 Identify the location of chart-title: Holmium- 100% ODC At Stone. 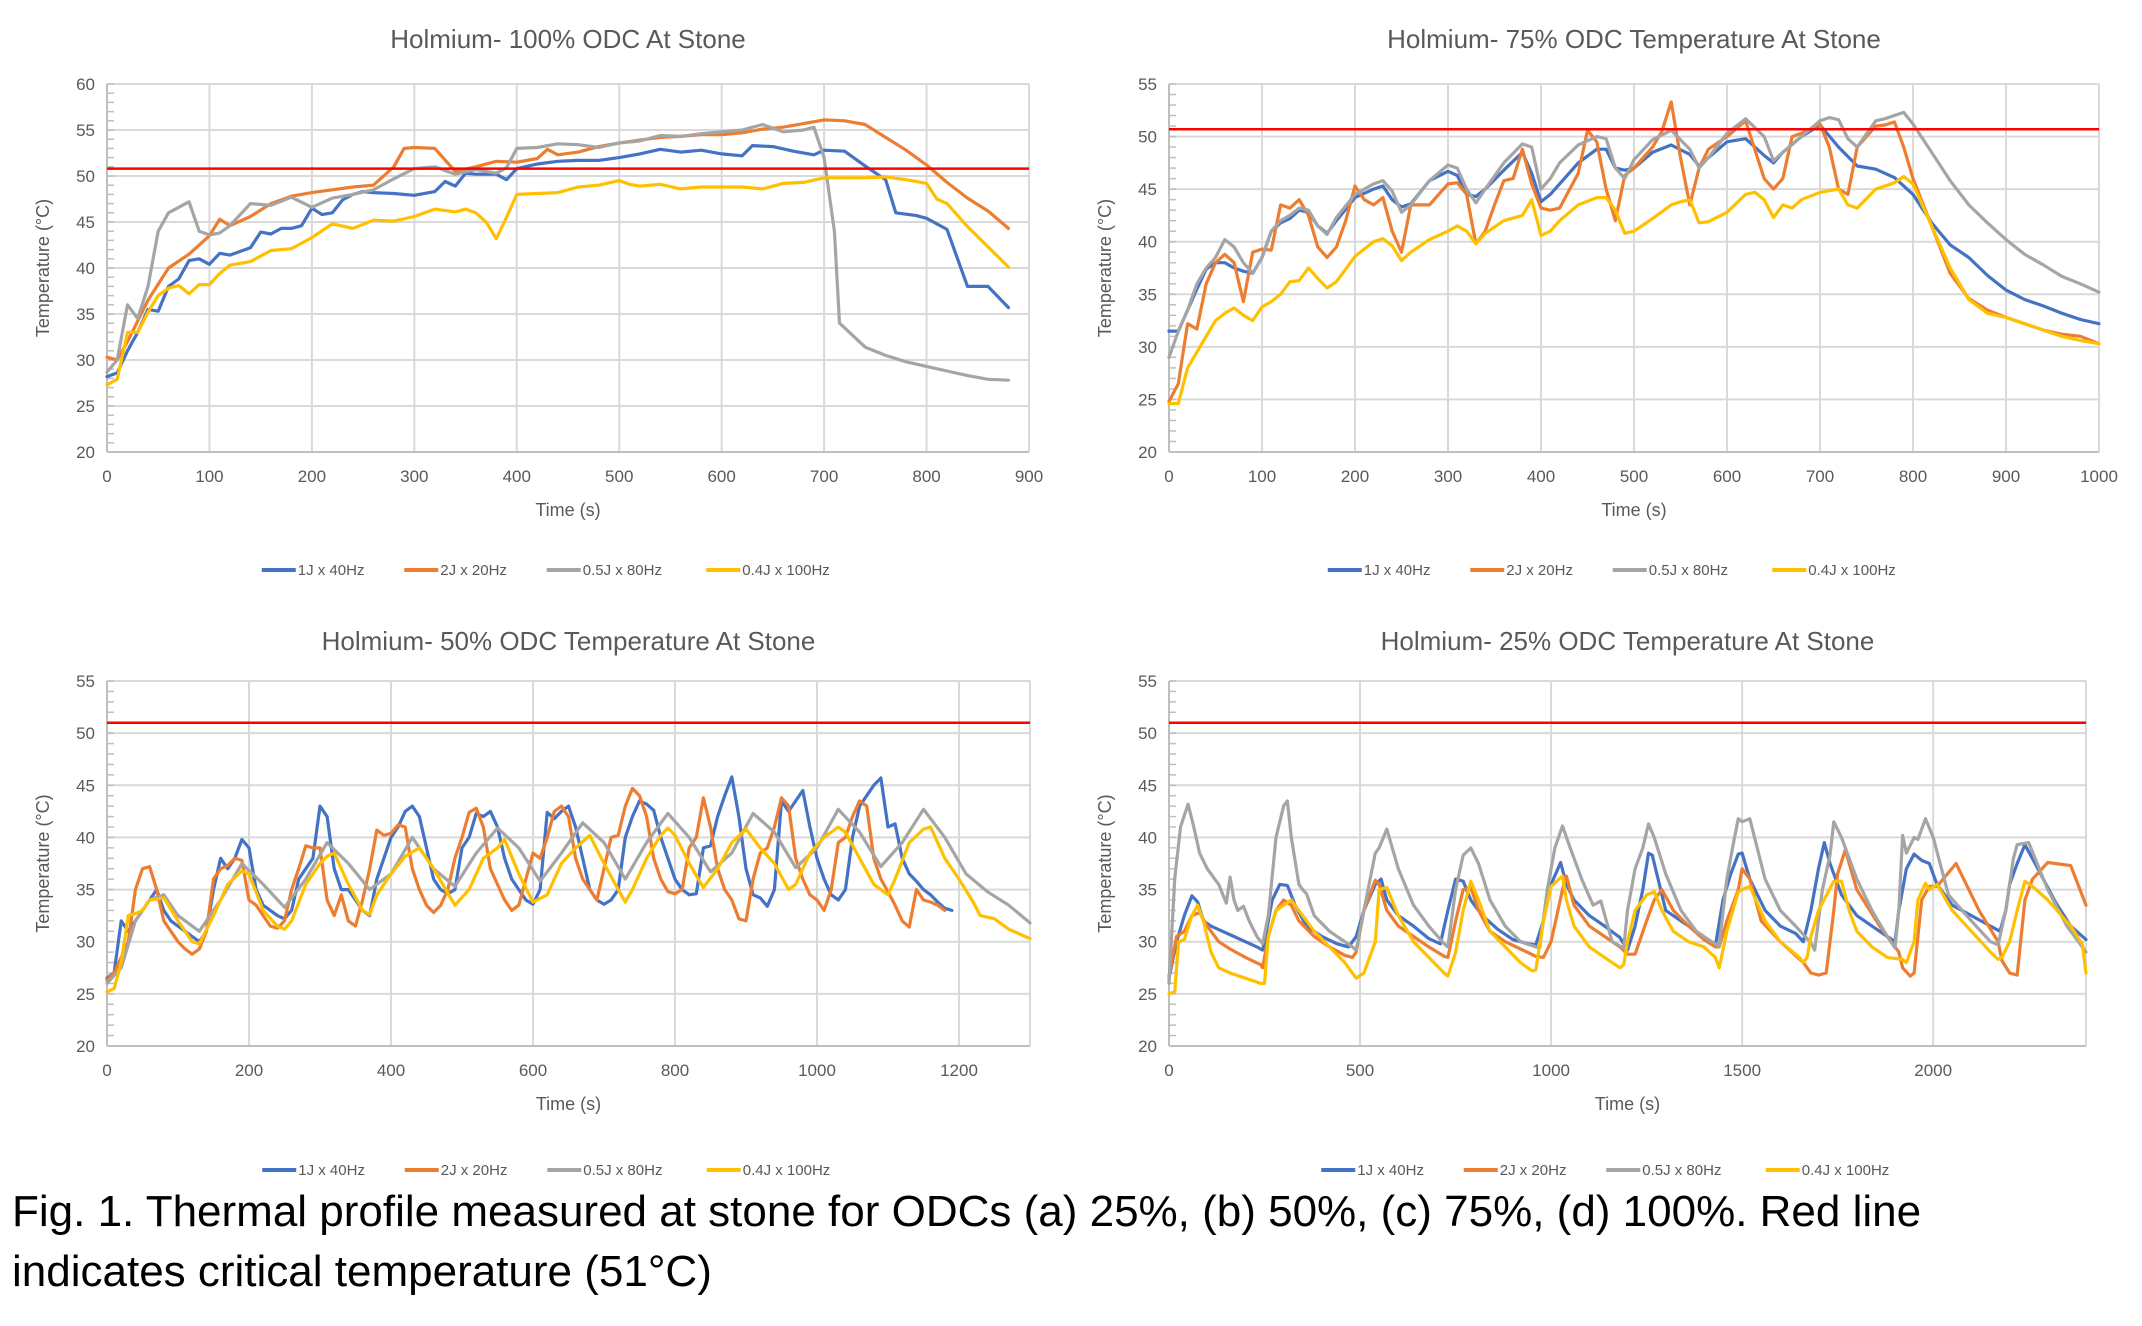
(567, 39).